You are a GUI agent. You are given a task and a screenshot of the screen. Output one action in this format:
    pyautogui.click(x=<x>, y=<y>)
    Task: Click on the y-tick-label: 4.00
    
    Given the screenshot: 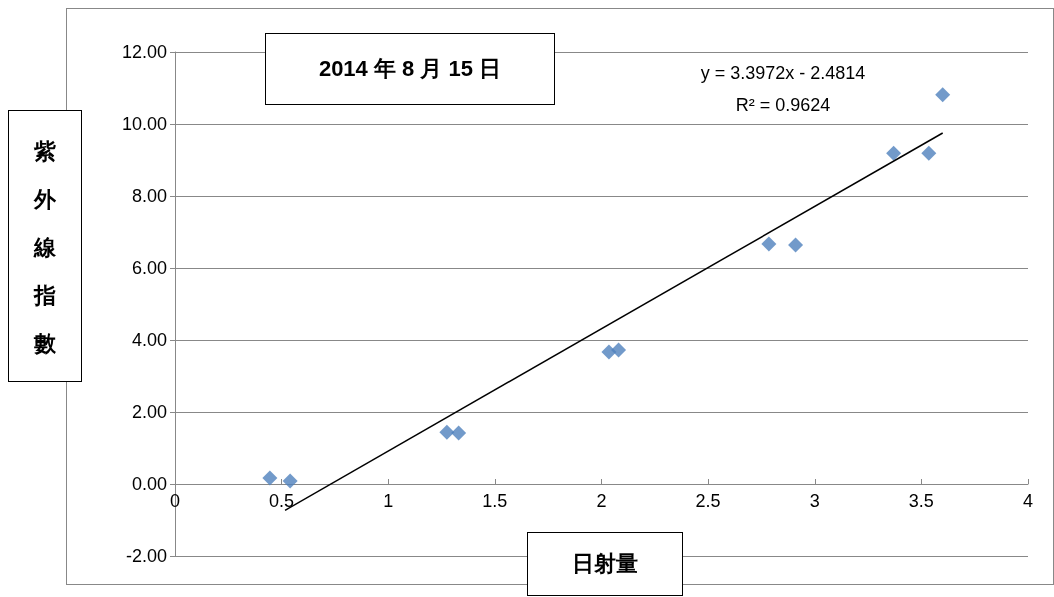 What is the action you would take?
    pyautogui.click(x=149, y=340)
    